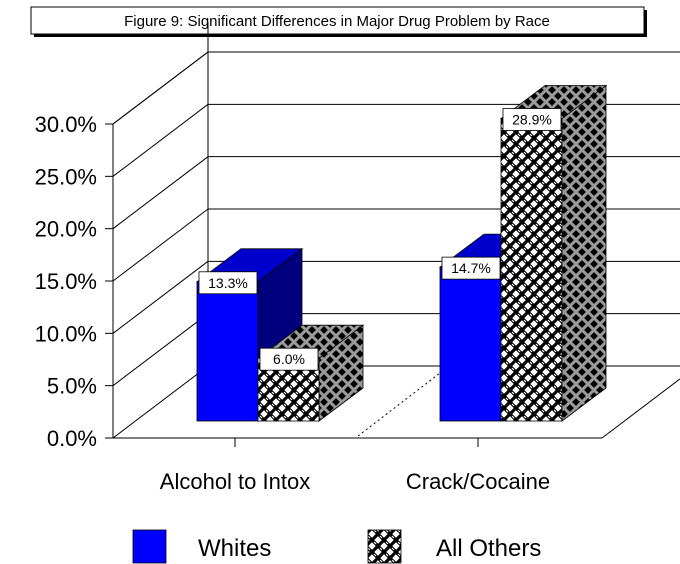 The image size is (680, 564). I want to click on legend-label: All Others, so click(488, 548).